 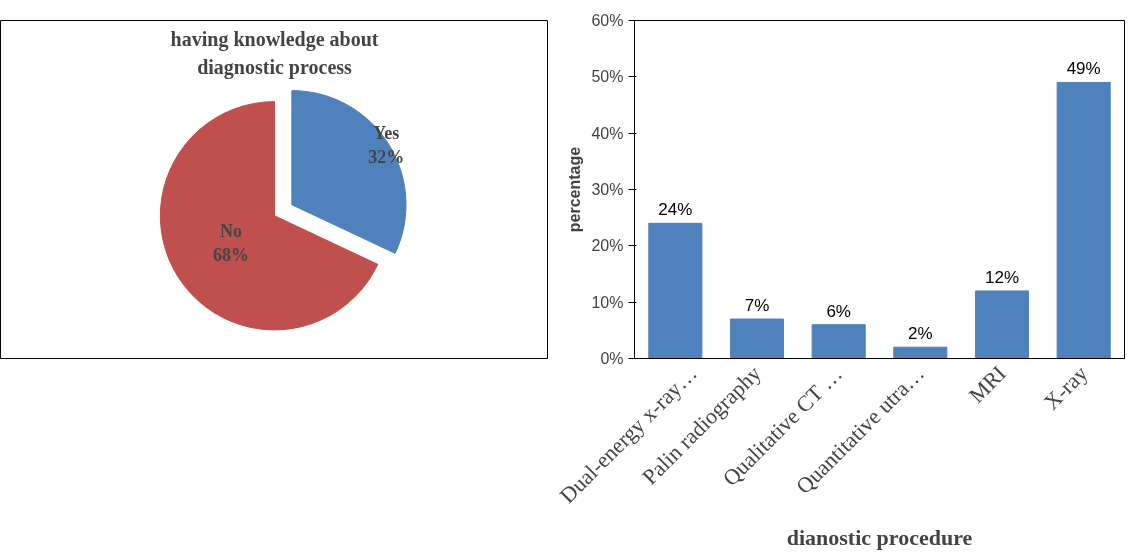 I want to click on y-axis-title: percentage, so click(x=575, y=189).